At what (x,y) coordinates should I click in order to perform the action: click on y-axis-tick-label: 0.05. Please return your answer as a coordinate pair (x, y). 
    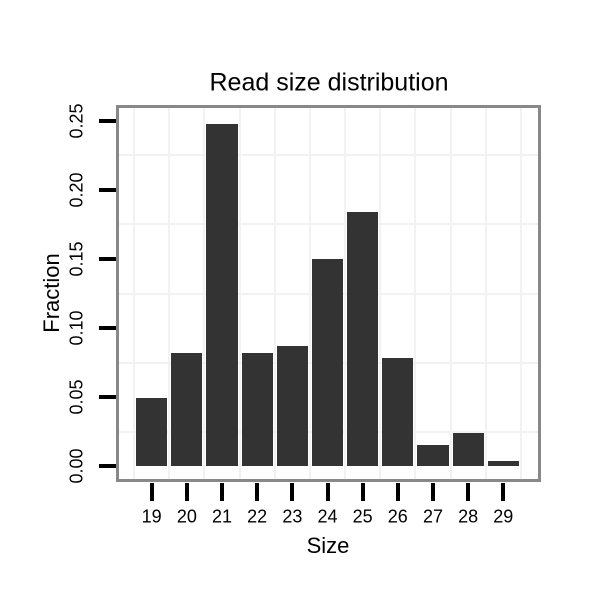
    Looking at the image, I should click on (76, 397).